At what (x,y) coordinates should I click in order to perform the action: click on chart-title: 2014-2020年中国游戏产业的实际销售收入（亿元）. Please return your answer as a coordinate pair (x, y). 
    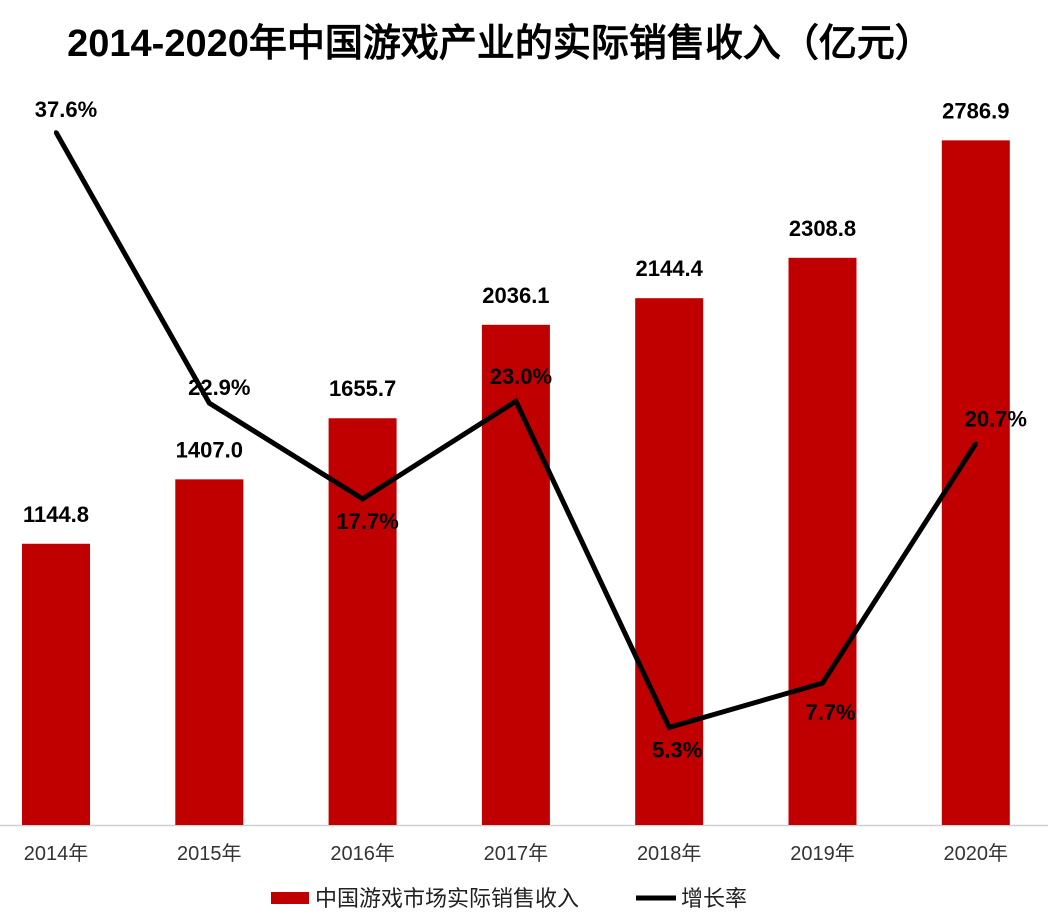
    Looking at the image, I should click on (500, 44).